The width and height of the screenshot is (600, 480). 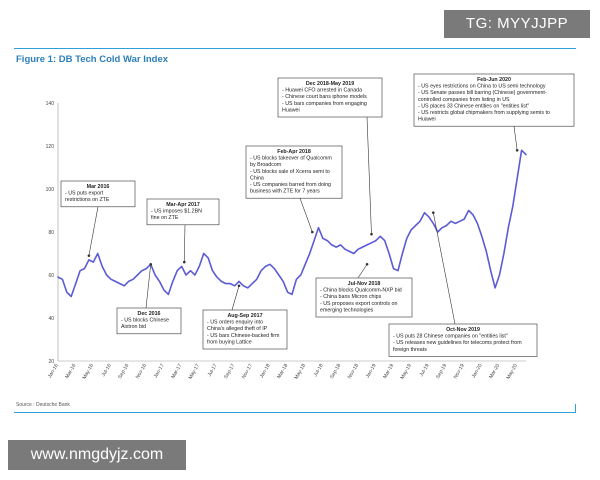 I want to click on x-tick-label: Mar-20, so click(x=494, y=371).